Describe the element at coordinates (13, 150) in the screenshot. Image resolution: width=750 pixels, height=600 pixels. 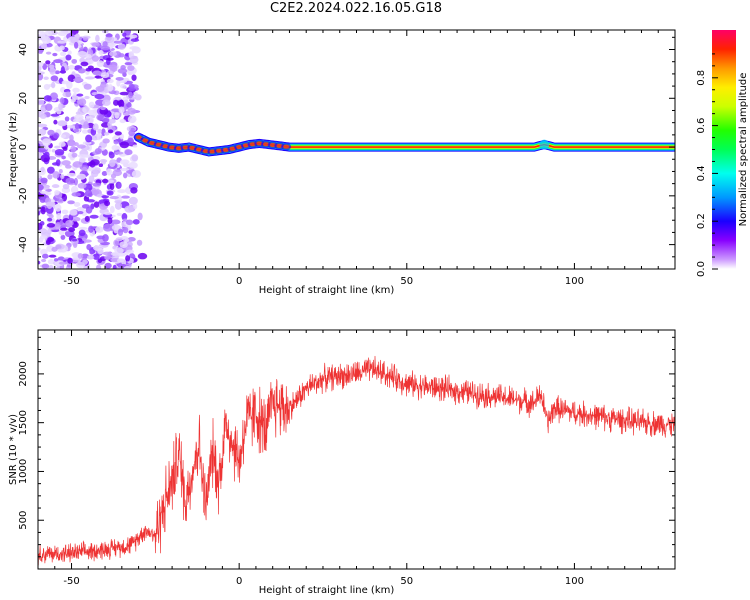
I see `heatmap-ylabel: Frequency (Hz)` at that location.